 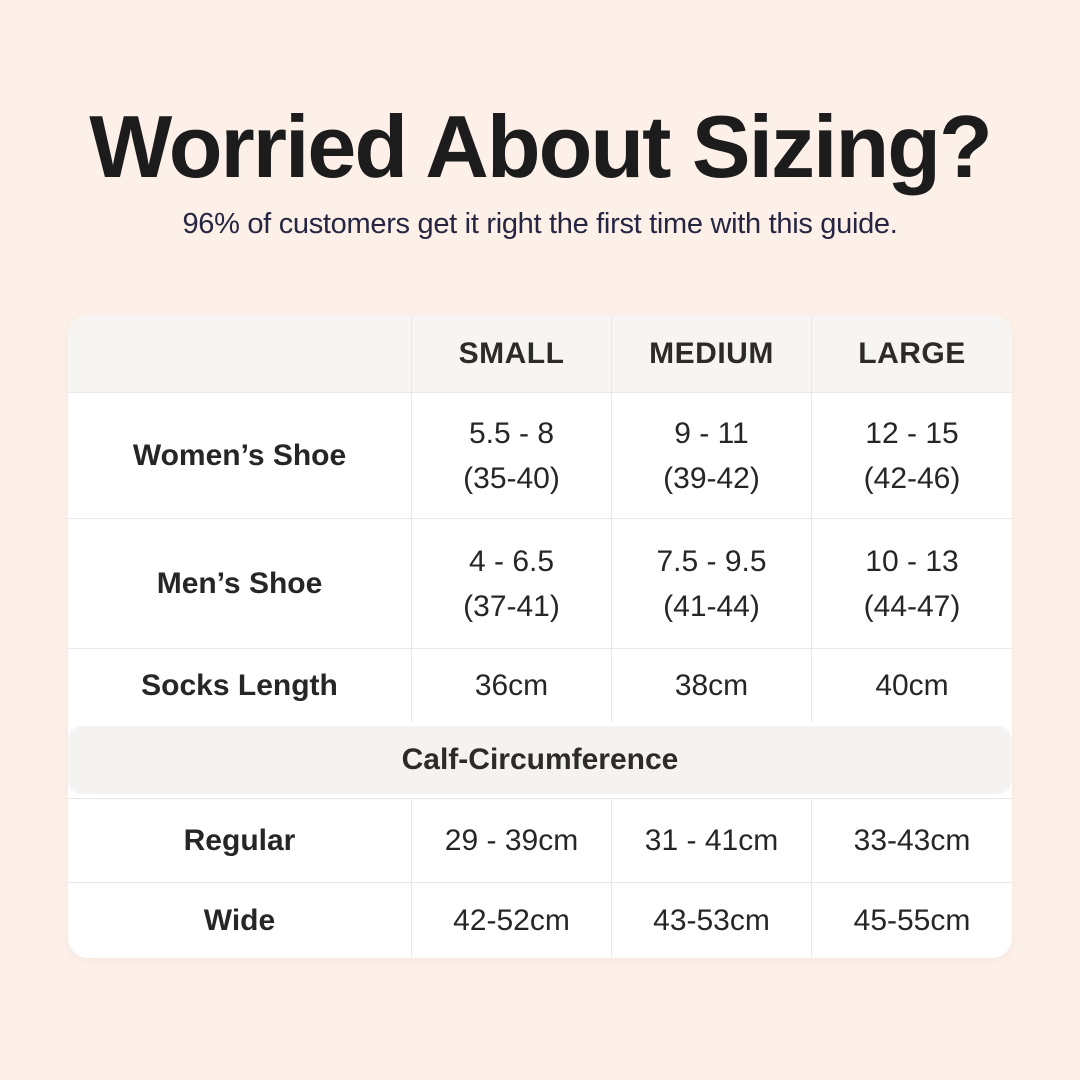 What do you see at coordinates (511, 478) in the screenshot?
I see `cell-line: (35-40)` at bounding box center [511, 478].